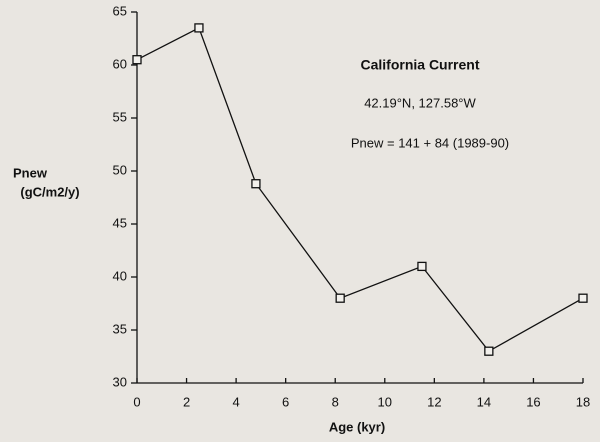 The height and width of the screenshot is (442, 600). Describe the element at coordinates (419, 65) in the screenshot. I see `chart-title: California Current` at that location.